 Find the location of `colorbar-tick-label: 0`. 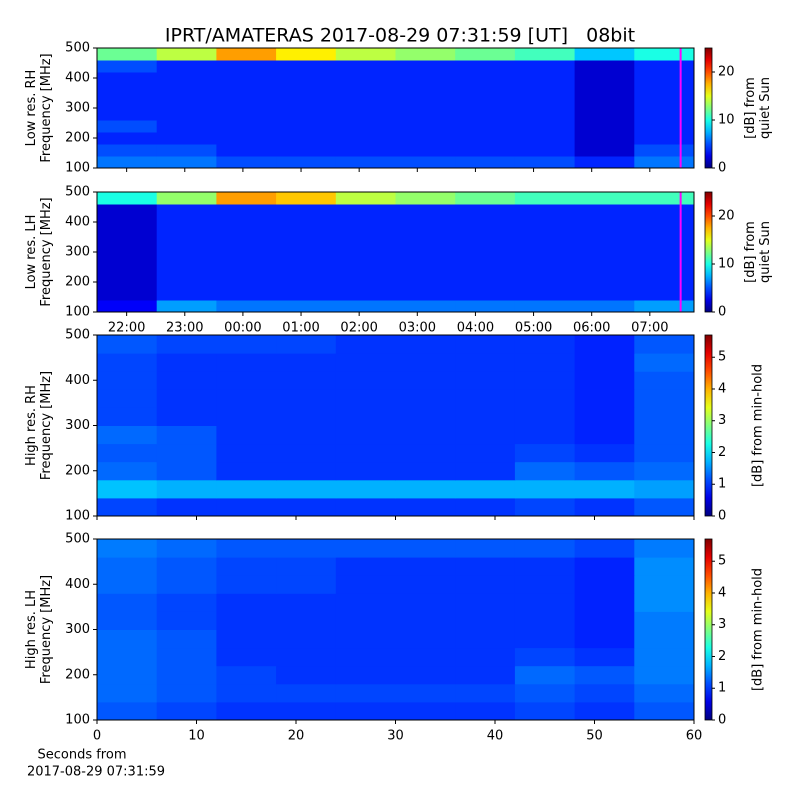

colorbar-tick-label: 0 is located at coordinates (722, 516).